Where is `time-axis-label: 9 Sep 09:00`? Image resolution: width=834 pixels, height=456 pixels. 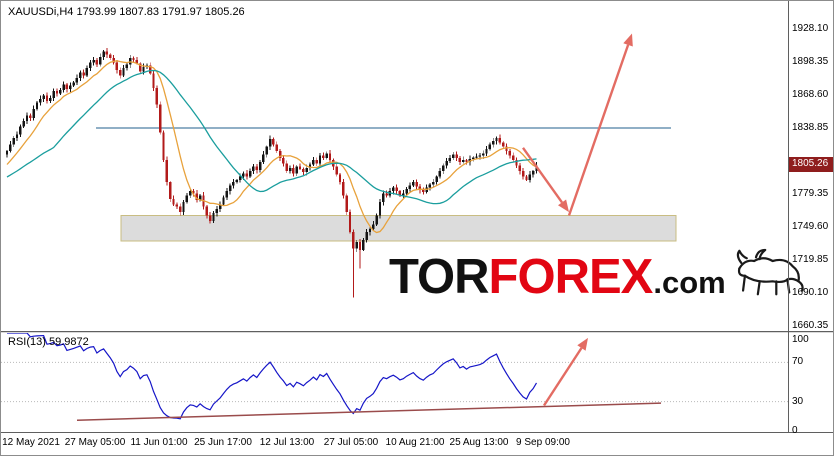 time-axis-label: 9 Sep 09:00 is located at coordinates (543, 442).